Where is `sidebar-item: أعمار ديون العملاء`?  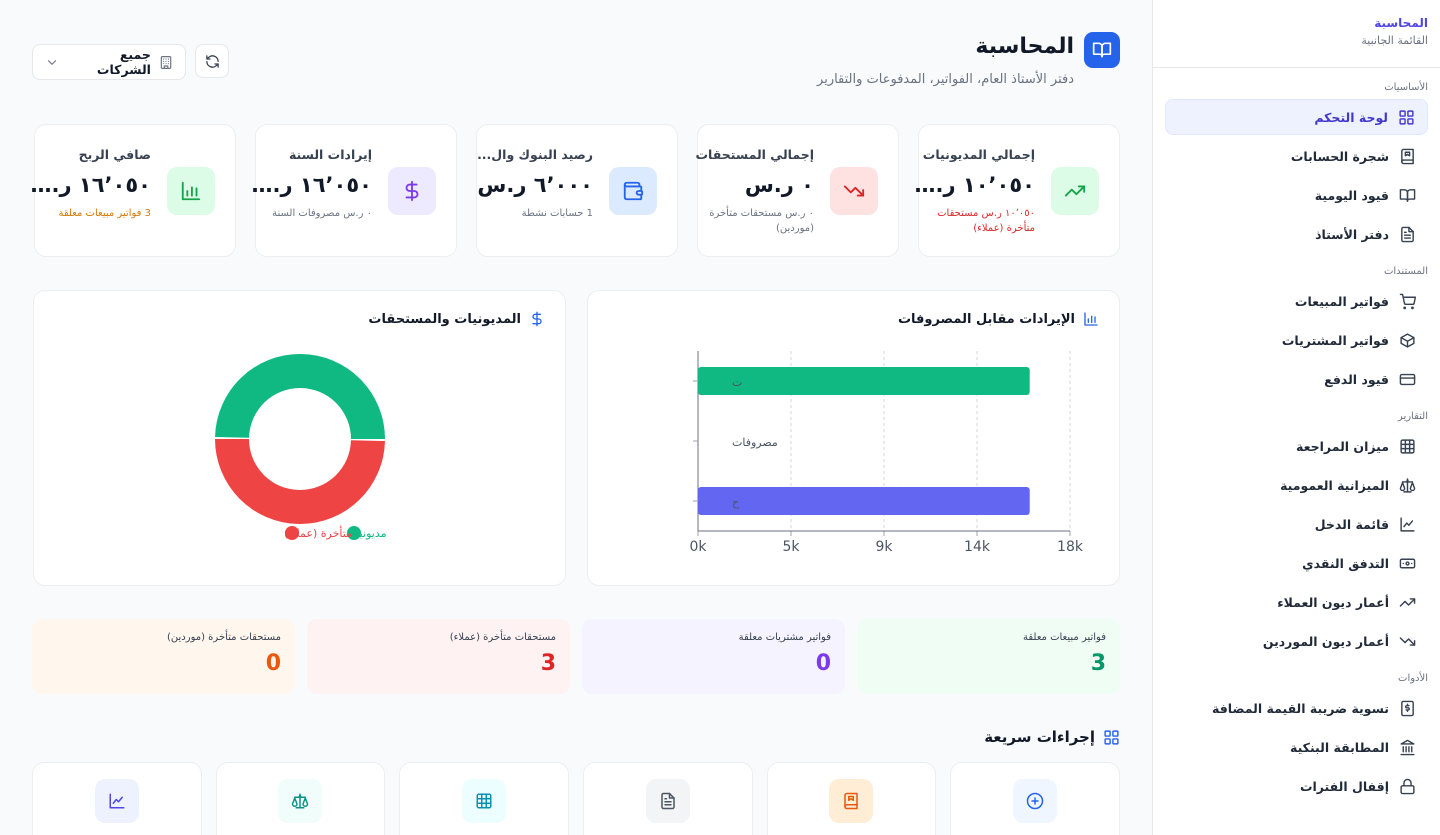 sidebar-item: أعمار ديون العملاء is located at coordinates (1296, 602).